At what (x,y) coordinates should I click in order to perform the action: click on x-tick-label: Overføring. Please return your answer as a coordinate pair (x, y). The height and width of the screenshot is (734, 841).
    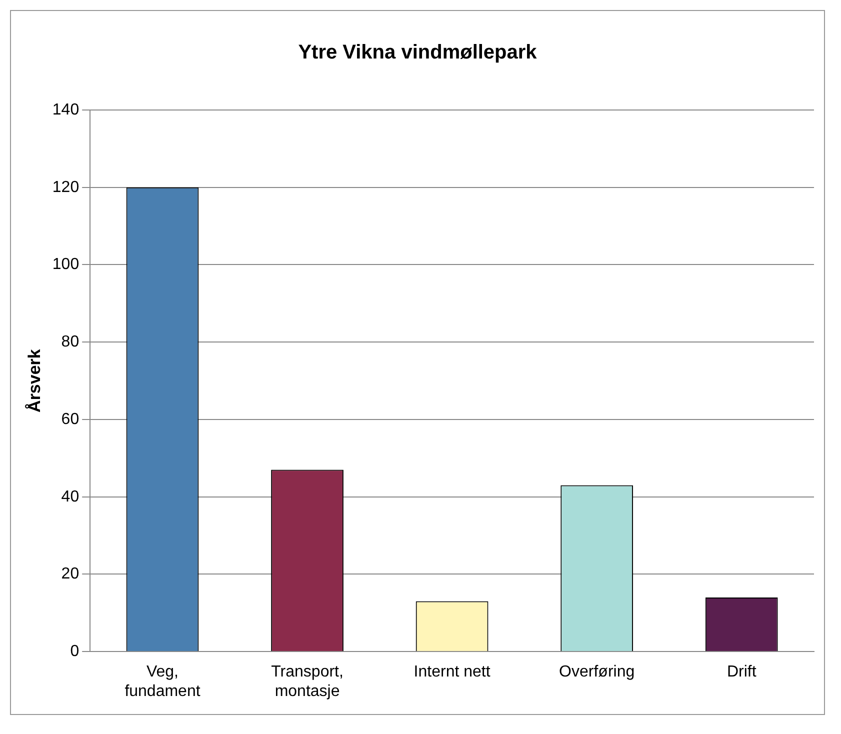
    Looking at the image, I should click on (597, 672).